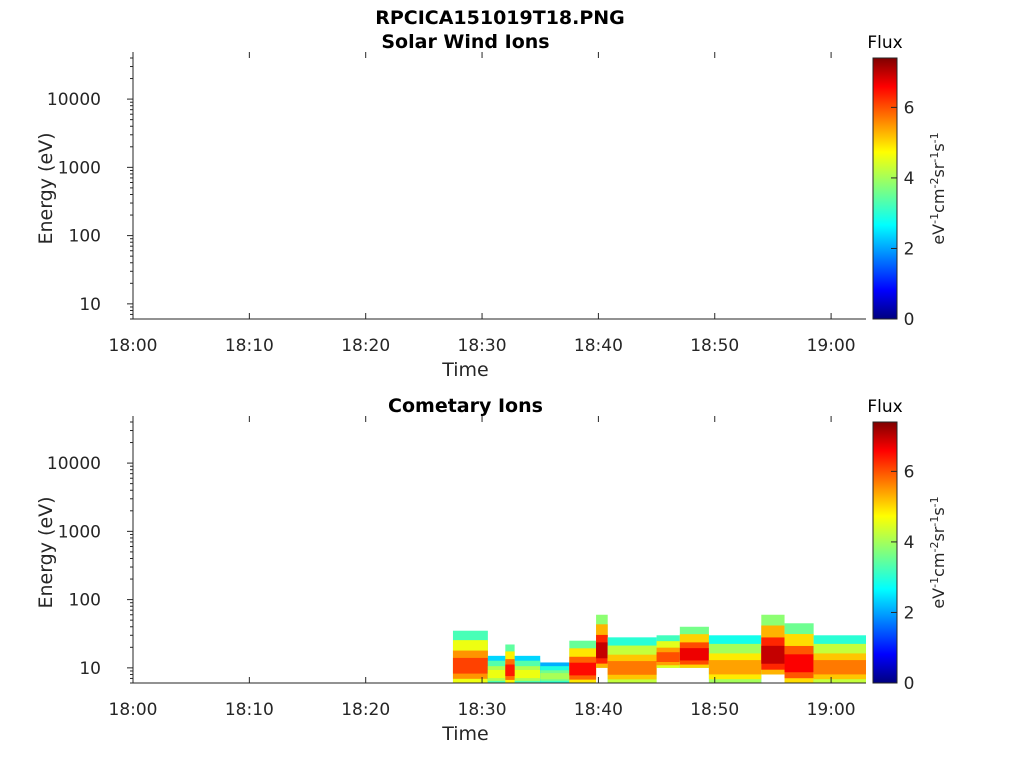  I want to click on panel-title: Solar Wind Ions, so click(465, 42).